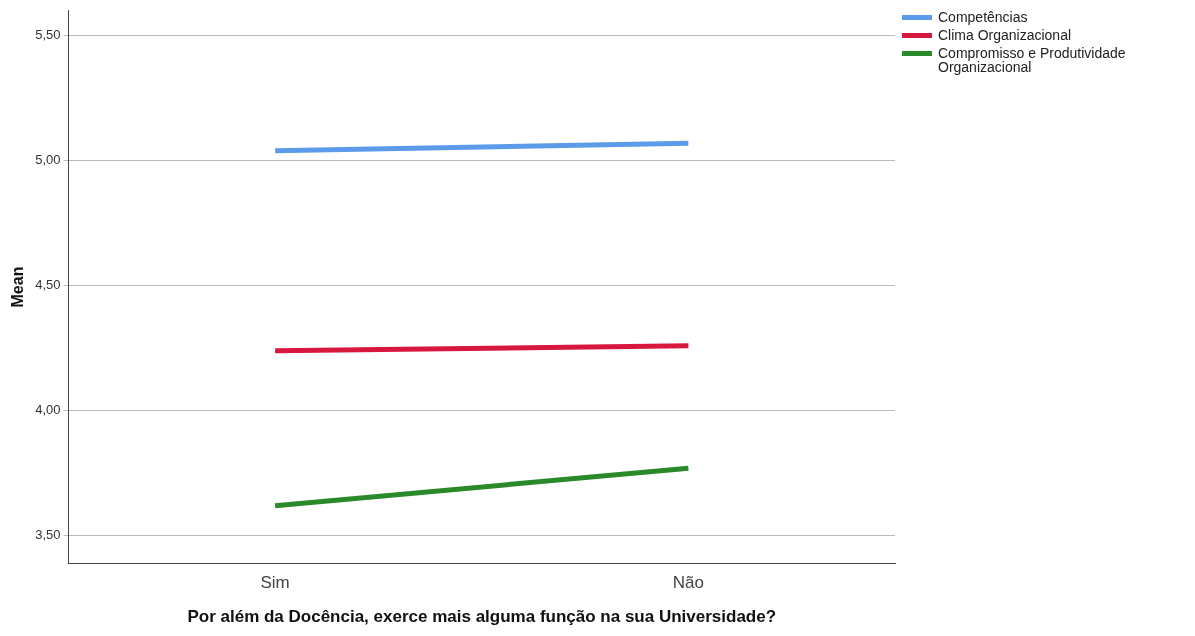 The image size is (1195, 636). I want to click on y-axis-title: Mean, so click(18, 287).